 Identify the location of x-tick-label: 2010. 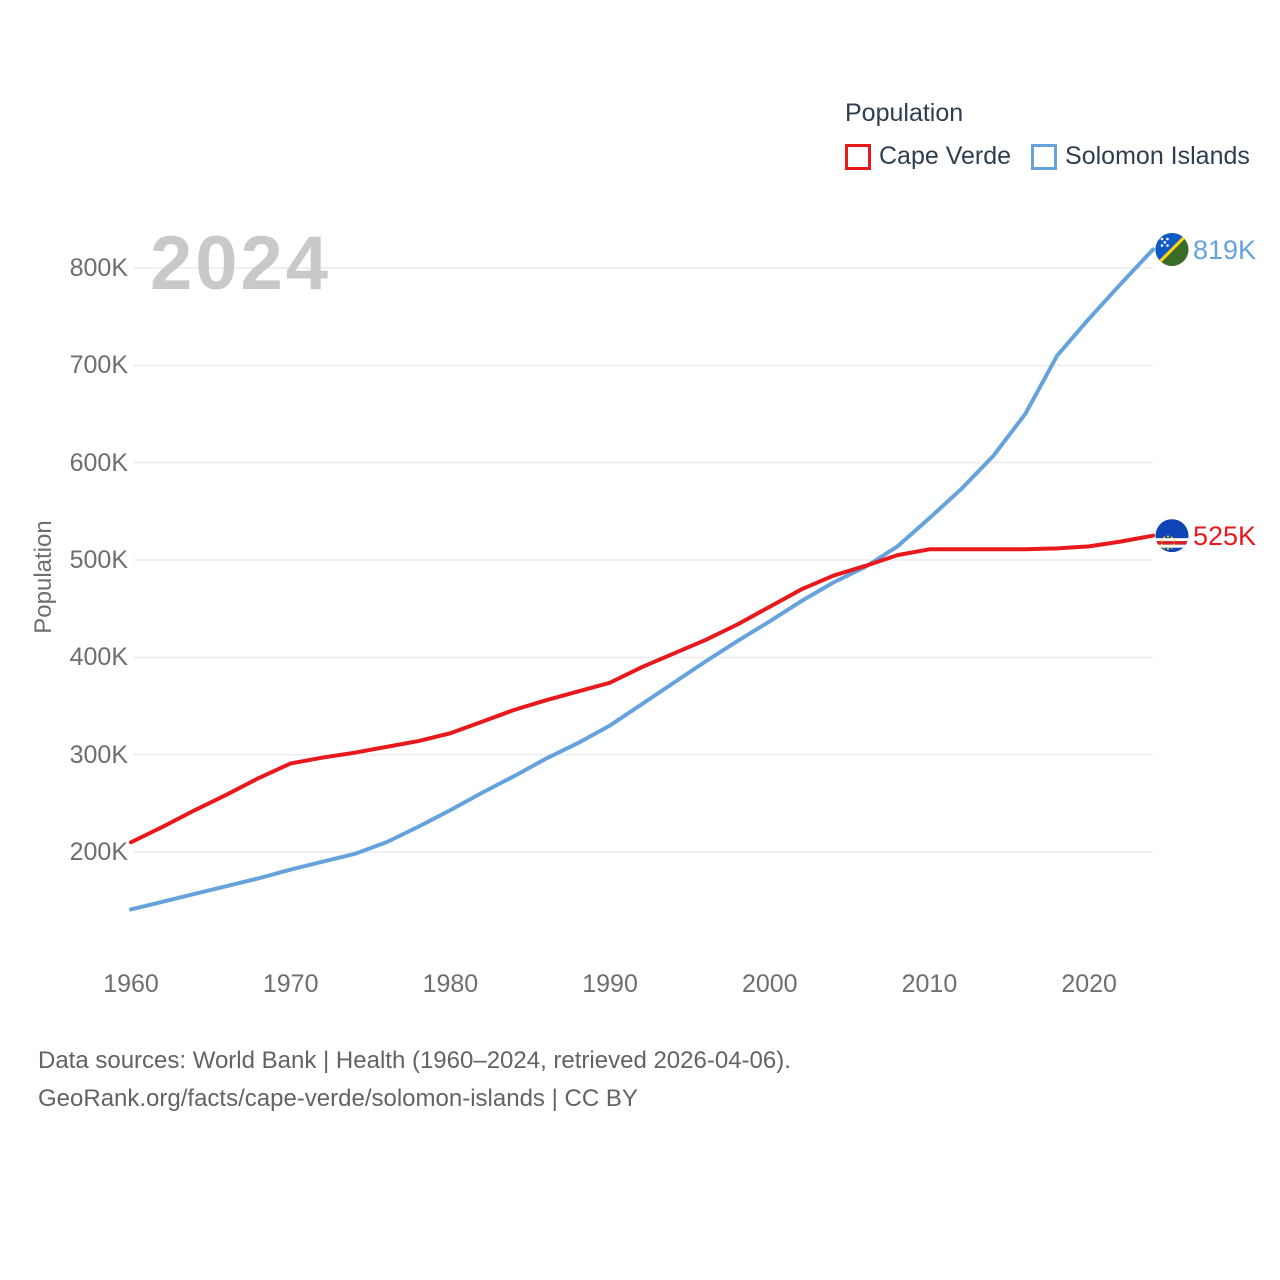
(929, 984).